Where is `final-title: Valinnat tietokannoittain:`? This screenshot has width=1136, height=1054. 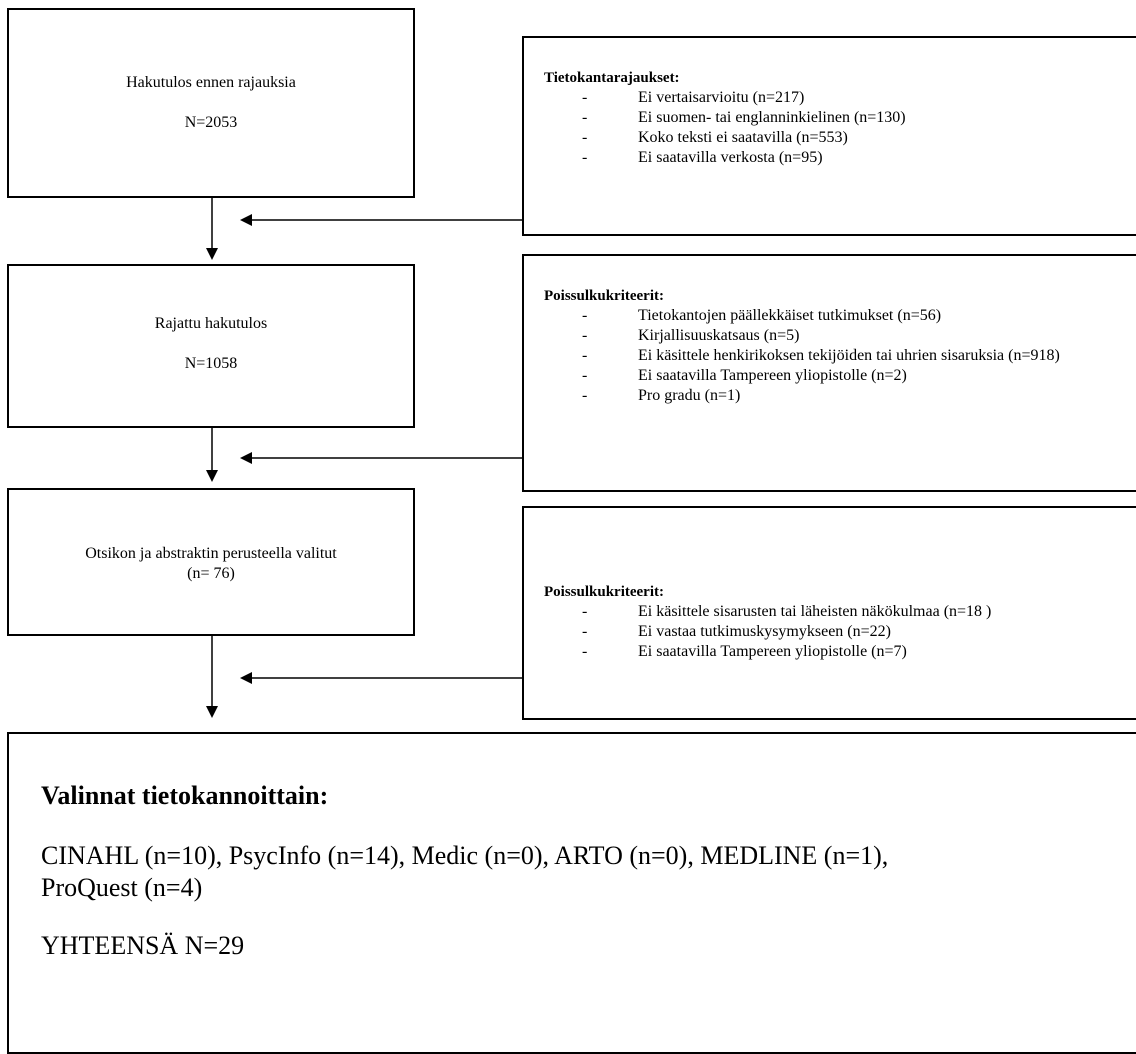 final-title: Valinnat tietokannoittain: is located at coordinates (185, 795).